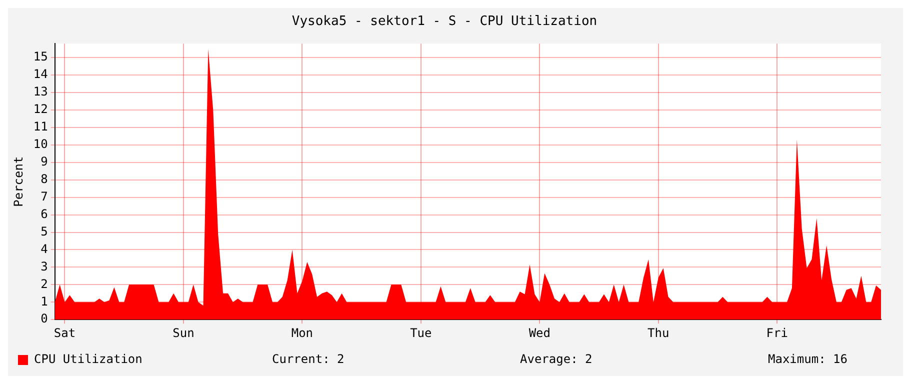  What do you see at coordinates (40, 57) in the screenshot?
I see `y-tick-label: 15` at bounding box center [40, 57].